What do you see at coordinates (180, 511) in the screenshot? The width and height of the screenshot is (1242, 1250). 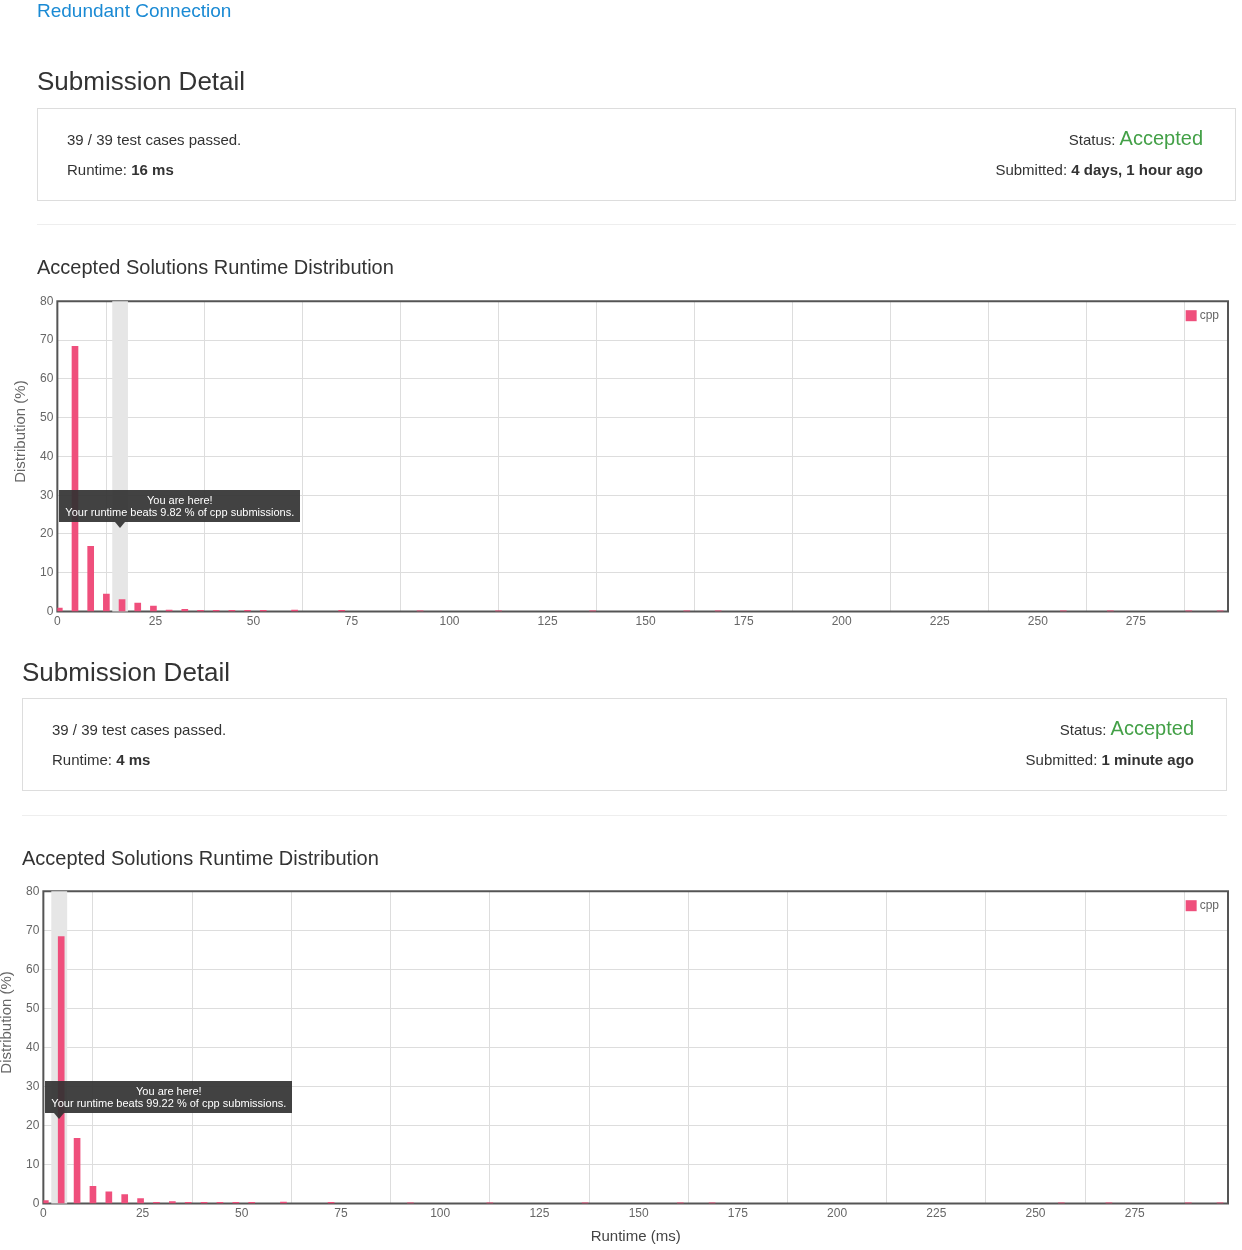 I see `annotation: Your runtime beats 9.82 % of cpp submissions.` at bounding box center [180, 511].